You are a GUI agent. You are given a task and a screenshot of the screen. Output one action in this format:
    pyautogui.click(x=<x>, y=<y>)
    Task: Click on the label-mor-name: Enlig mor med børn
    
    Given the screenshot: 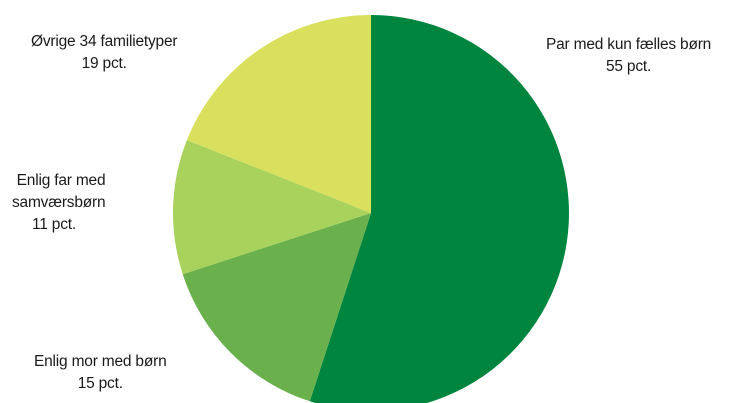 What is the action you would take?
    pyautogui.click(x=100, y=361)
    